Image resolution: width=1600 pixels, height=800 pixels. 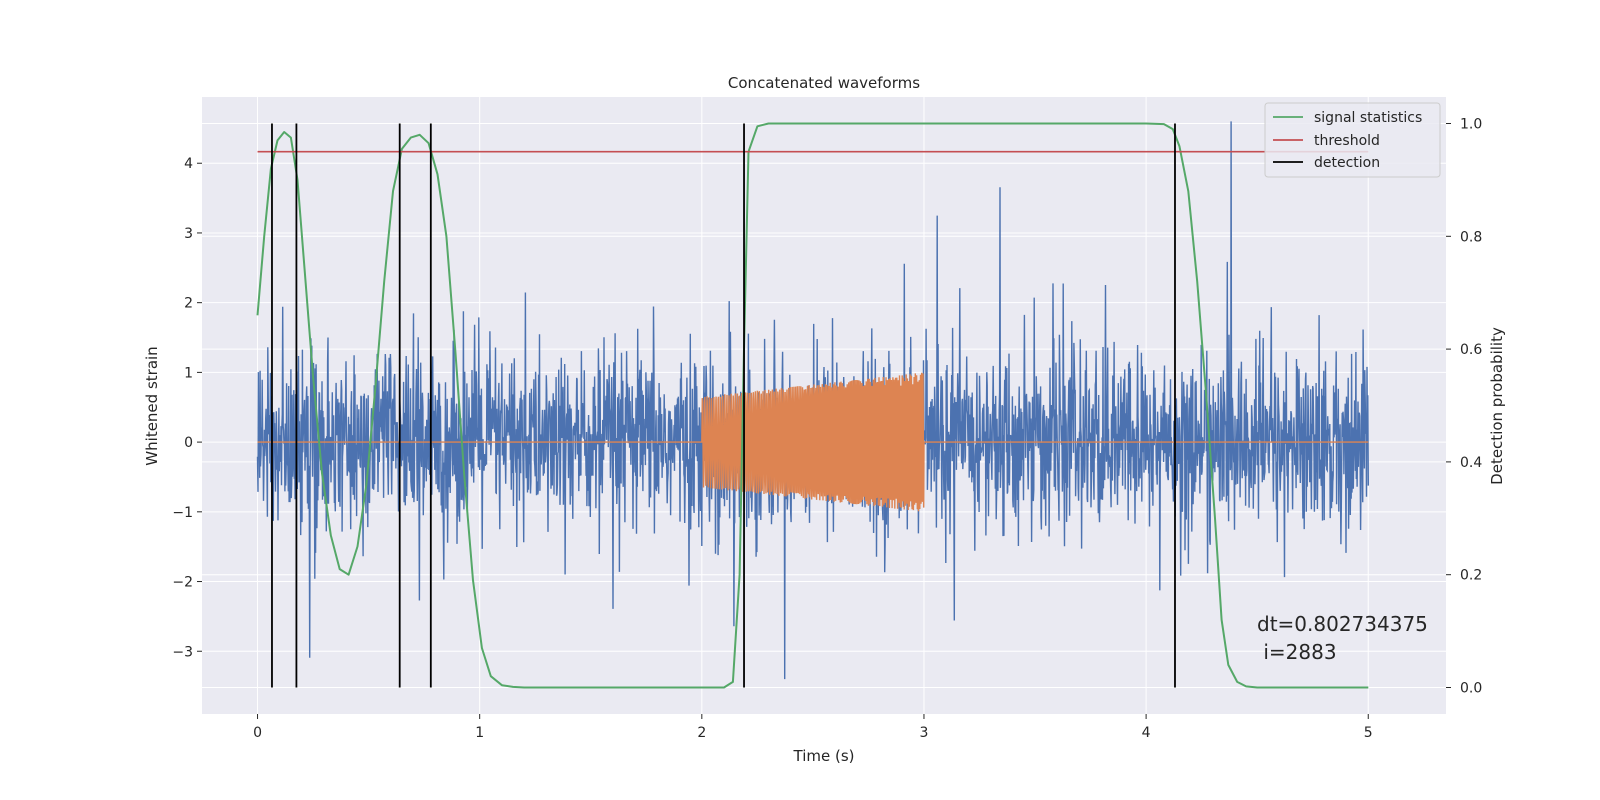 I want to click on y-tick-label-5: 2, so click(x=188, y=304).